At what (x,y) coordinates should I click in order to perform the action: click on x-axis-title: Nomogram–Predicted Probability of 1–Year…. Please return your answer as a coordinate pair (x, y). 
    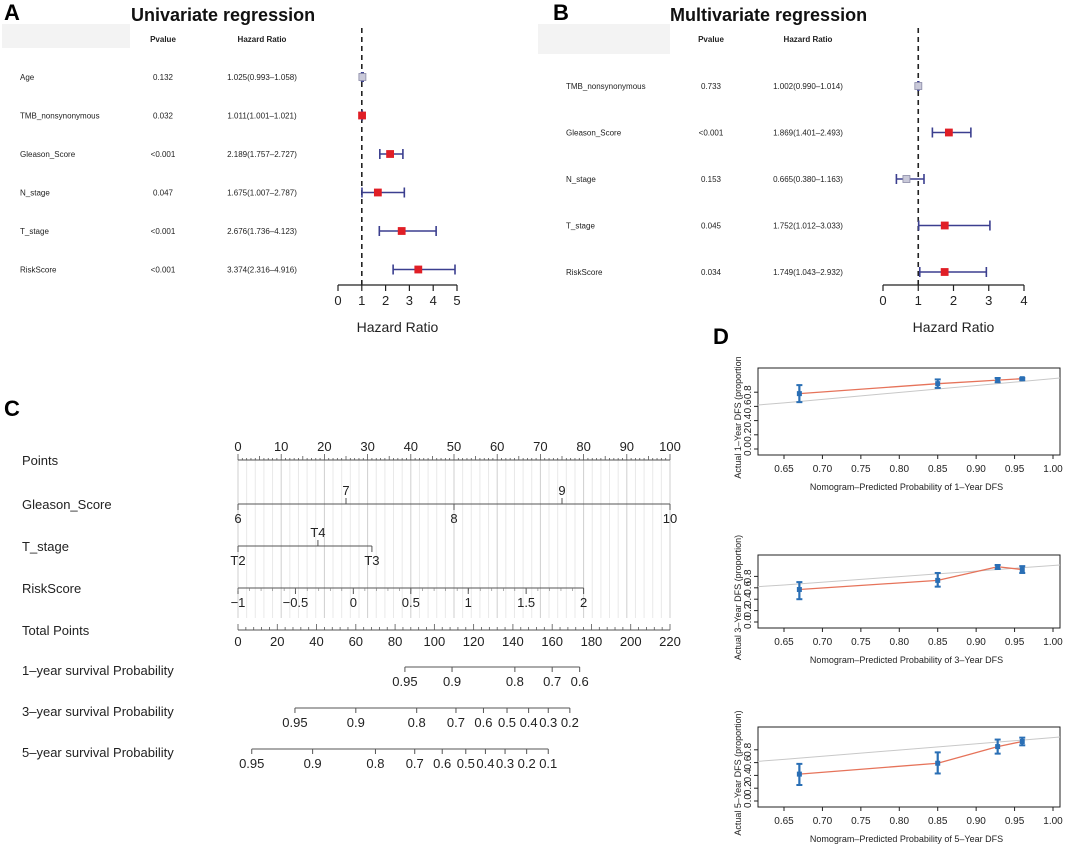
    Looking at the image, I should click on (906, 487).